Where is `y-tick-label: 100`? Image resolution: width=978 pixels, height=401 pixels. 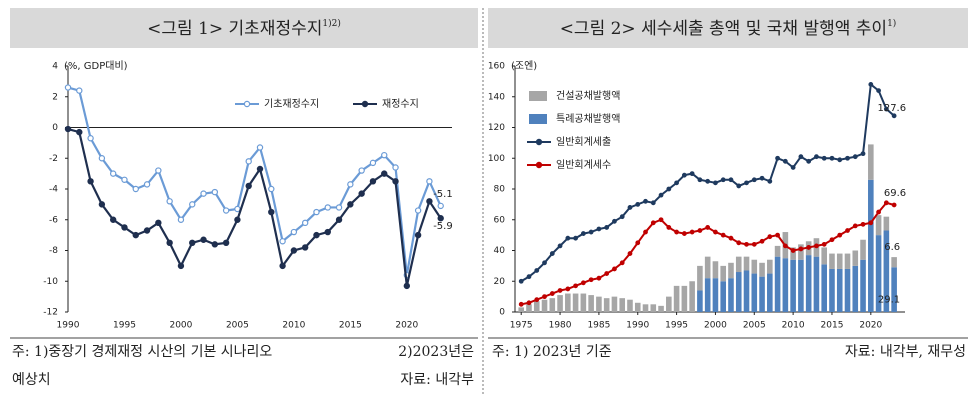 y-tick-label: 100 is located at coordinates (496, 159).